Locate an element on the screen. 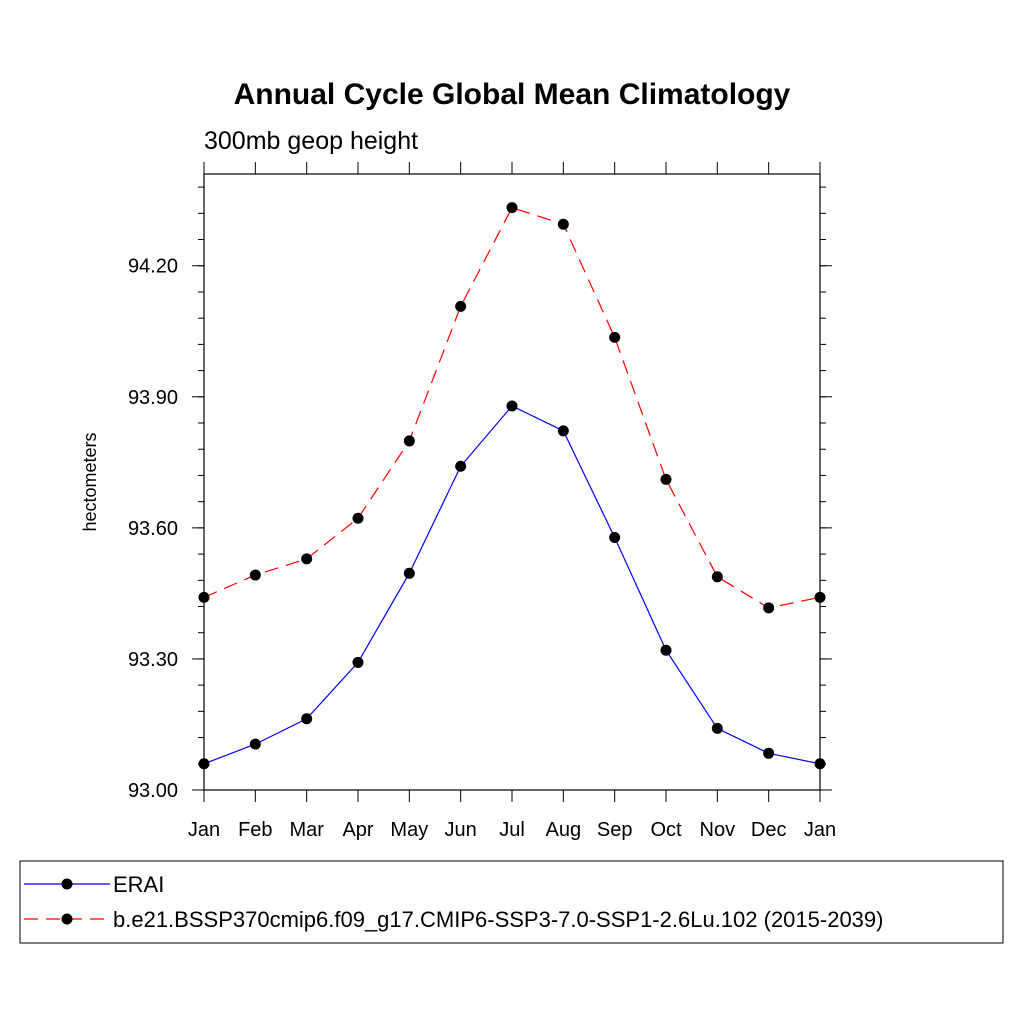 This screenshot has width=1024, height=1024. legend-box is located at coordinates (511, 902).